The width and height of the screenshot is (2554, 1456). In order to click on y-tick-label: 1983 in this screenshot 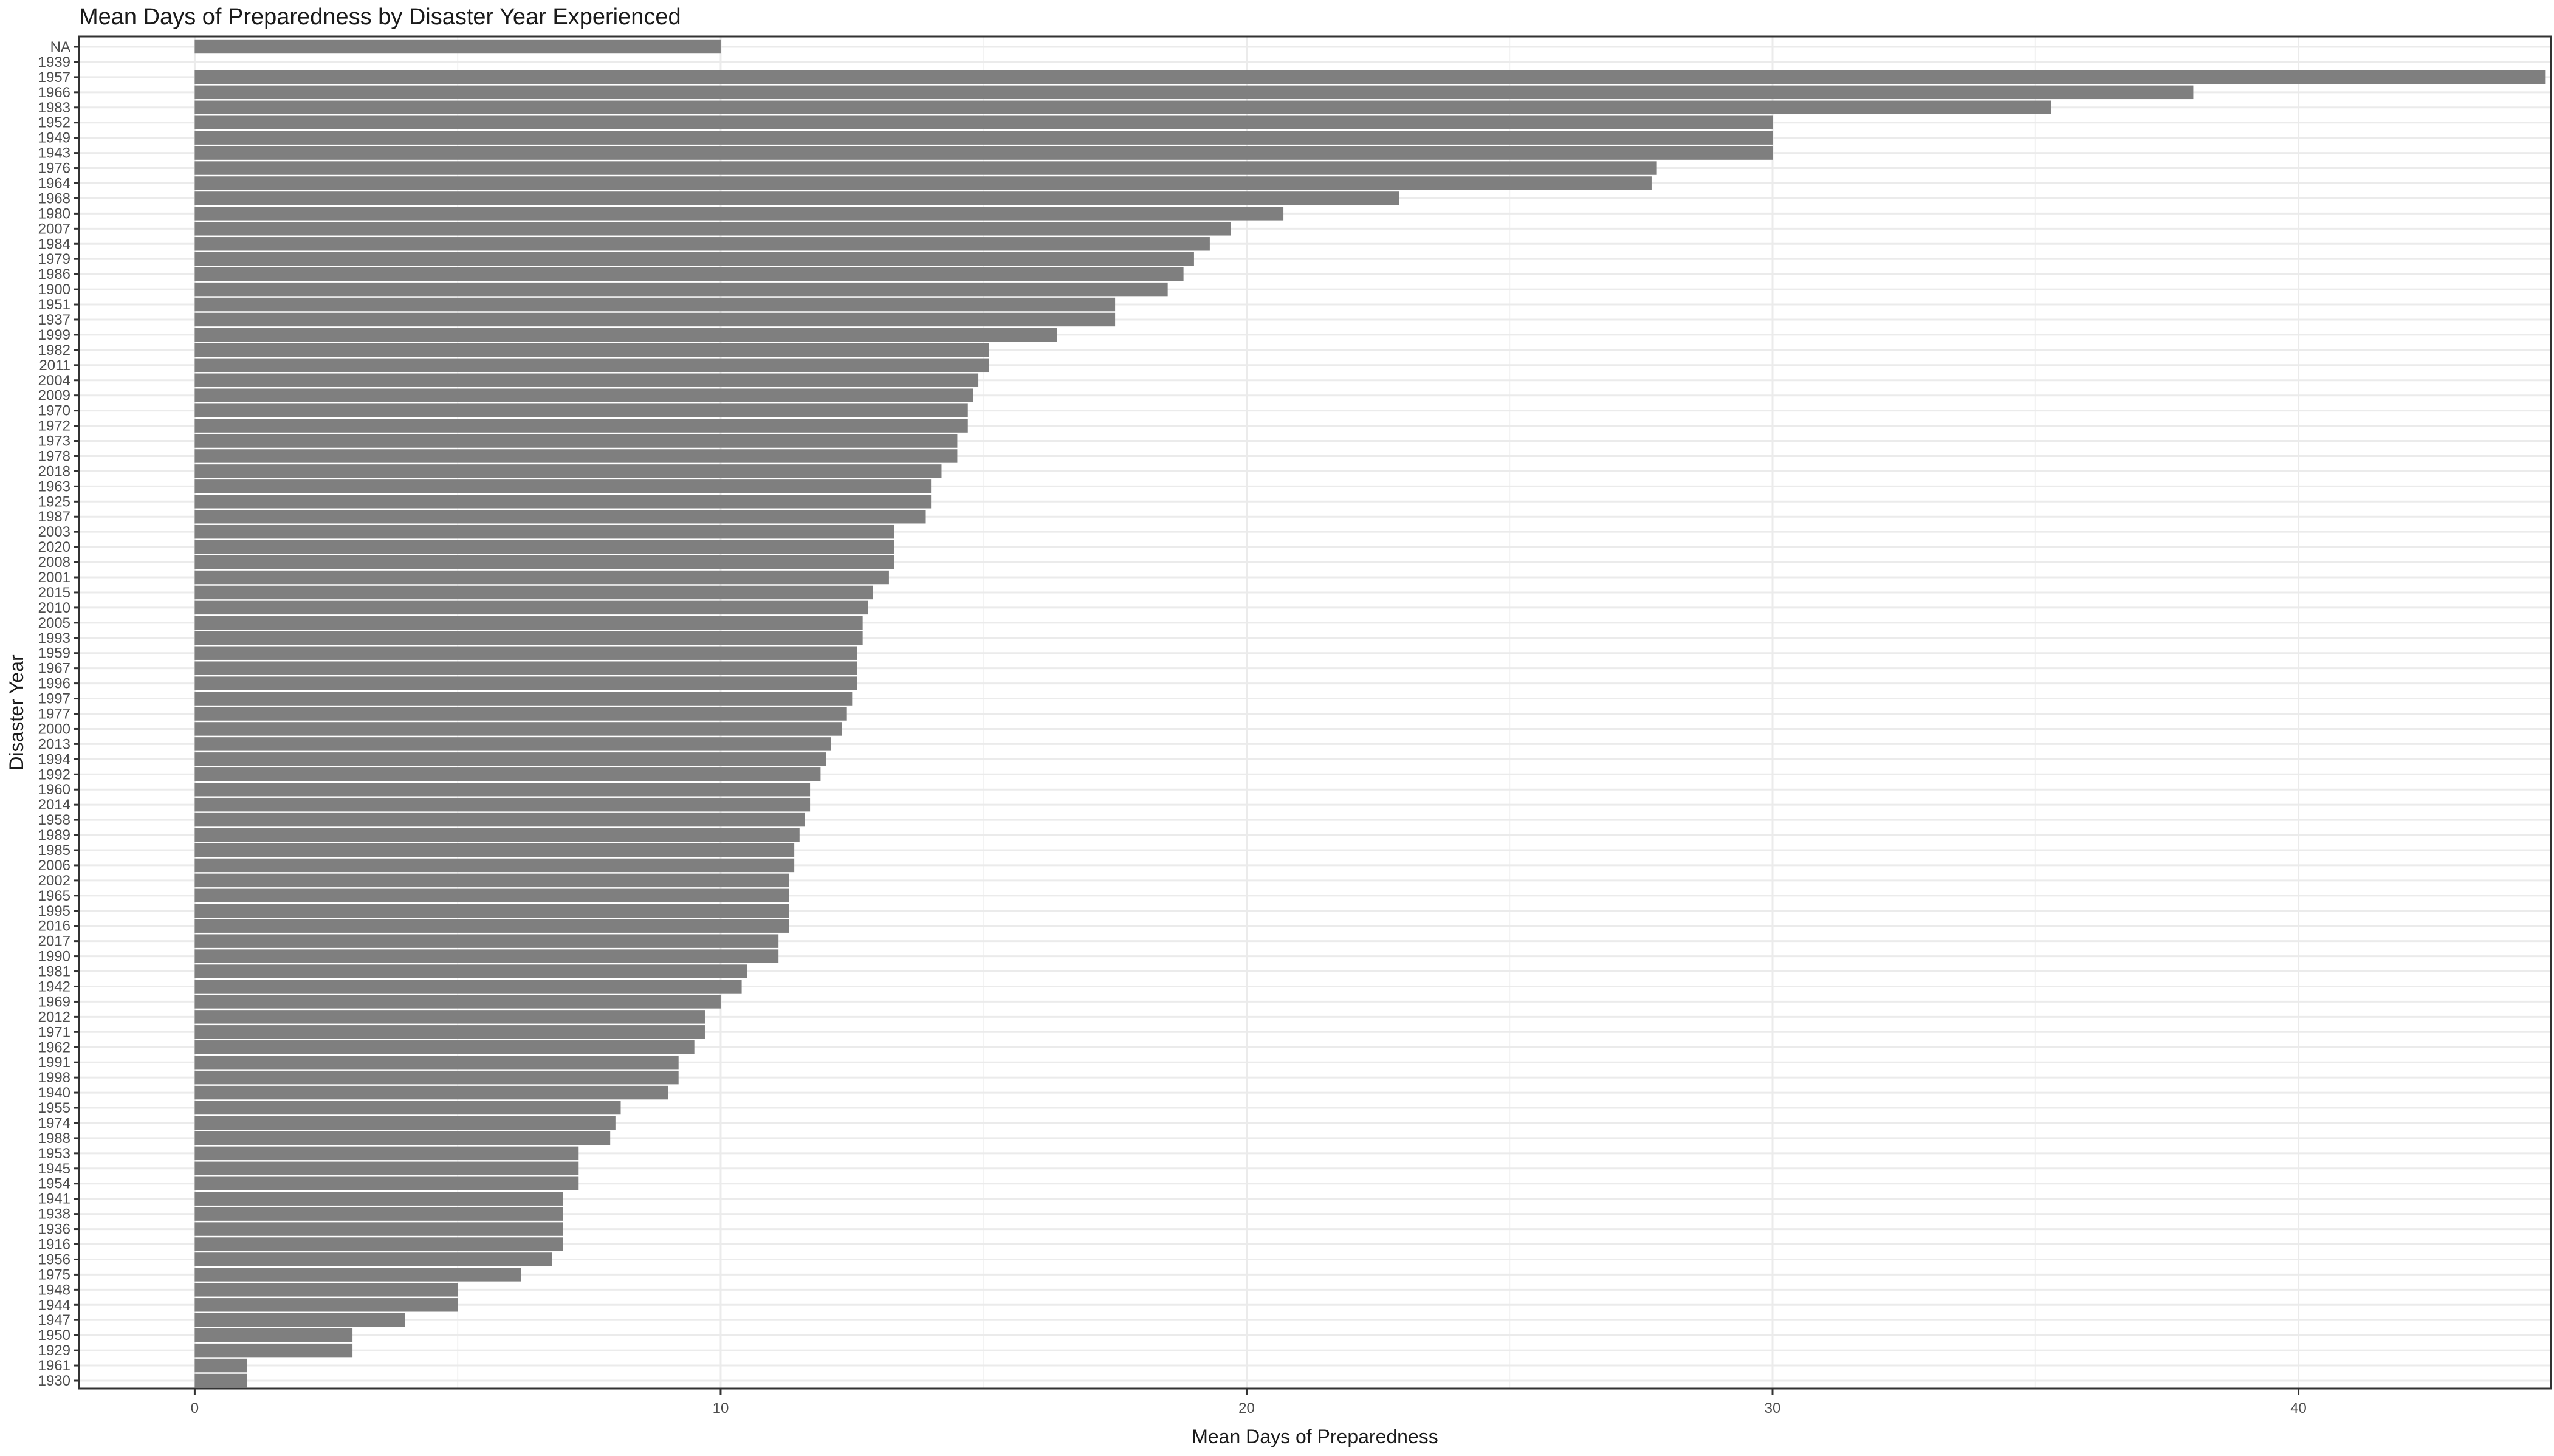, I will do `click(54, 108)`.